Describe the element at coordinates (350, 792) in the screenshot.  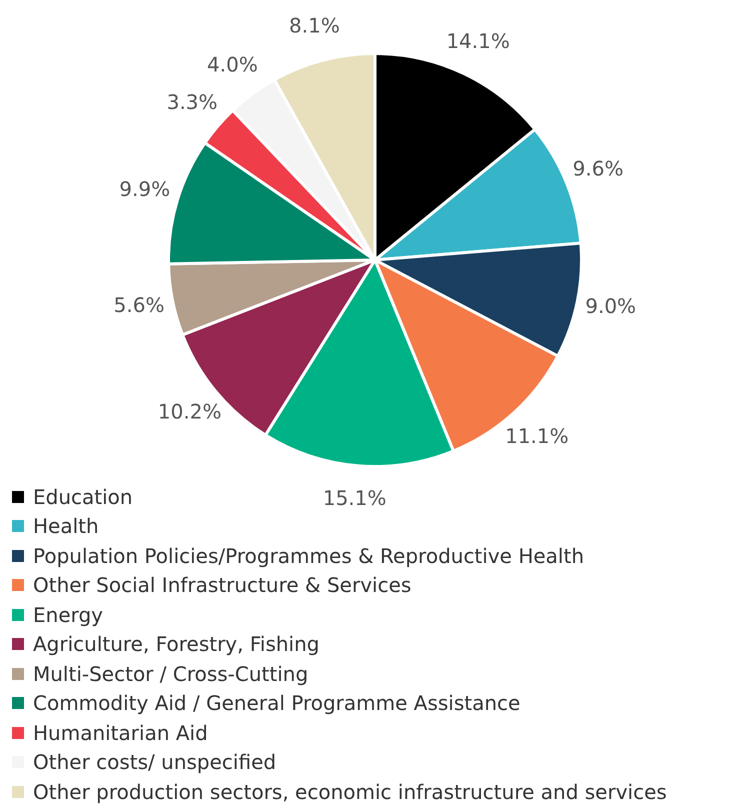
I see `legend-label: Other production sectors, economic infrastructure and services` at that location.